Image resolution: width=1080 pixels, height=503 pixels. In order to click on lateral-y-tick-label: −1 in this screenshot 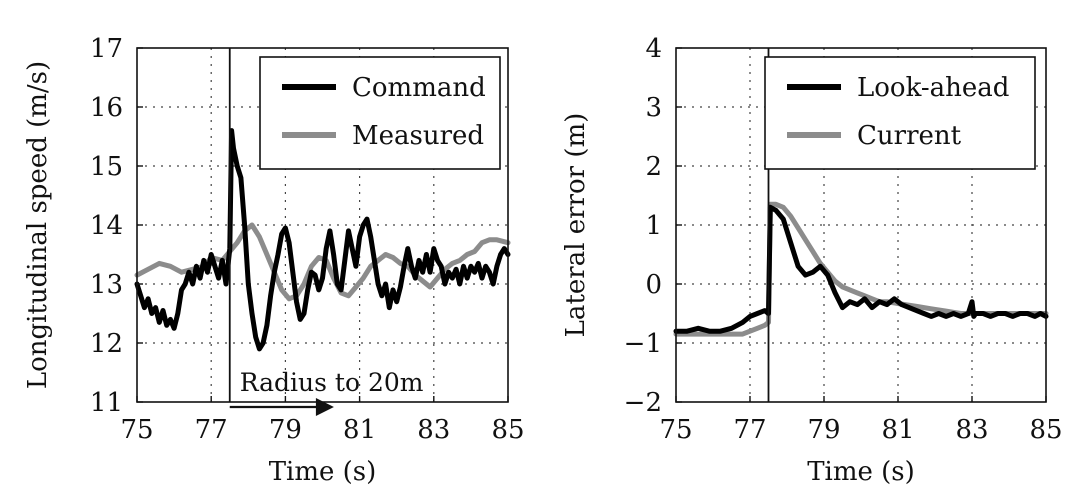, I will do `click(643, 344)`.